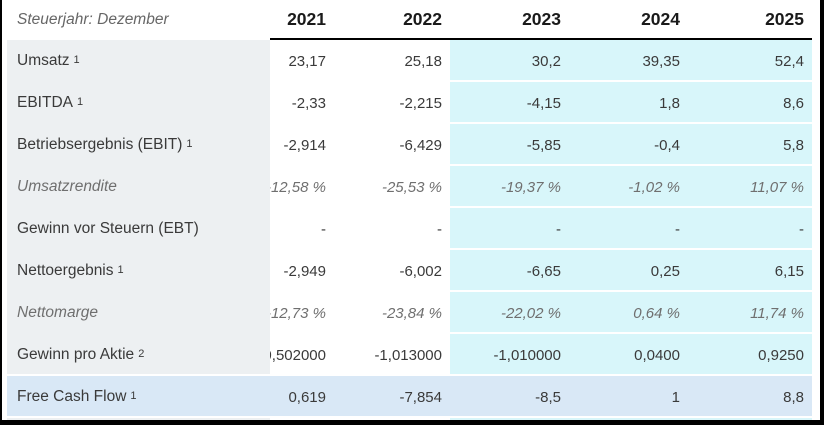 This screenshot has height=425, width=824. What do you see at coordinates (138, 271) in the screenshot?
I see `row-label: Nettoergebnis 1` at bounding box center [138, 271].